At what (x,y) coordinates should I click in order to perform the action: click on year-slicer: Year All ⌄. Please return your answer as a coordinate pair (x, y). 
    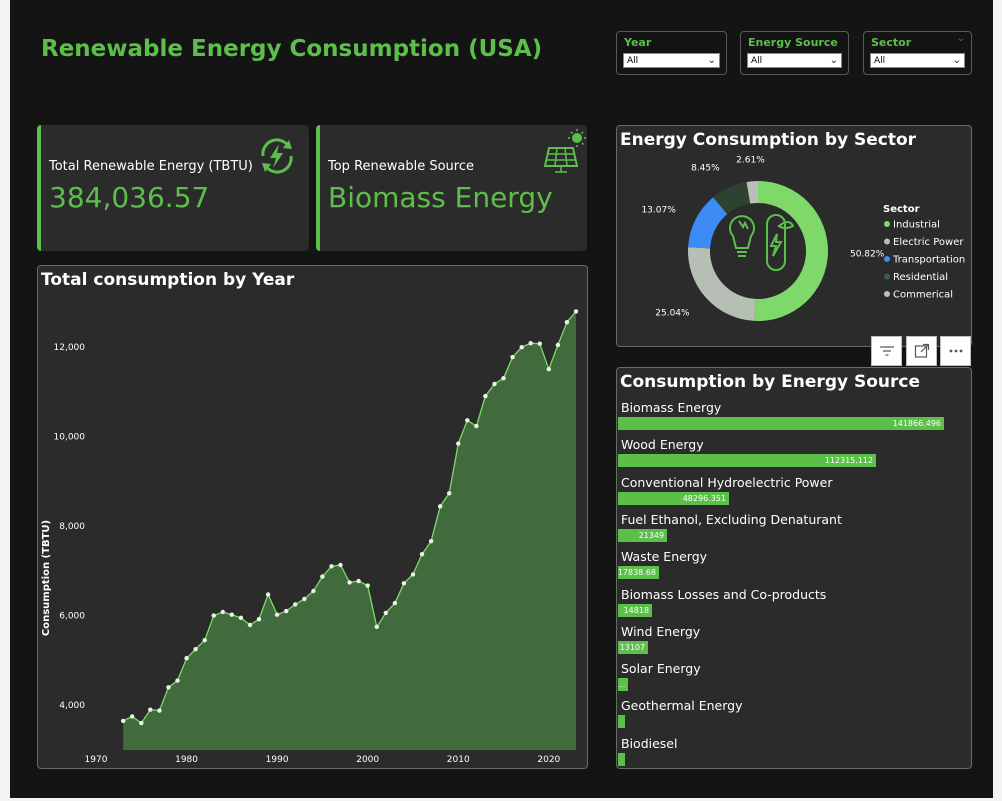
    Looking at the image, I should click on (671, 53).